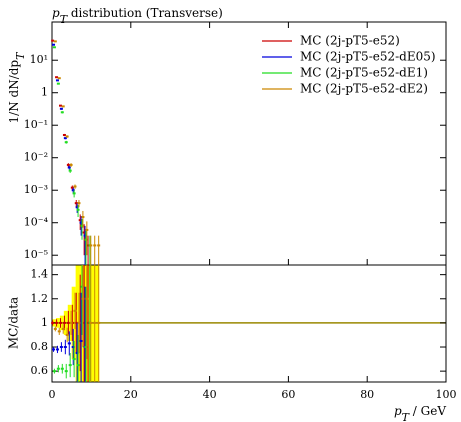 The image size is (461, 422). I want to click on xlabel-var: p, so click(398, 411).